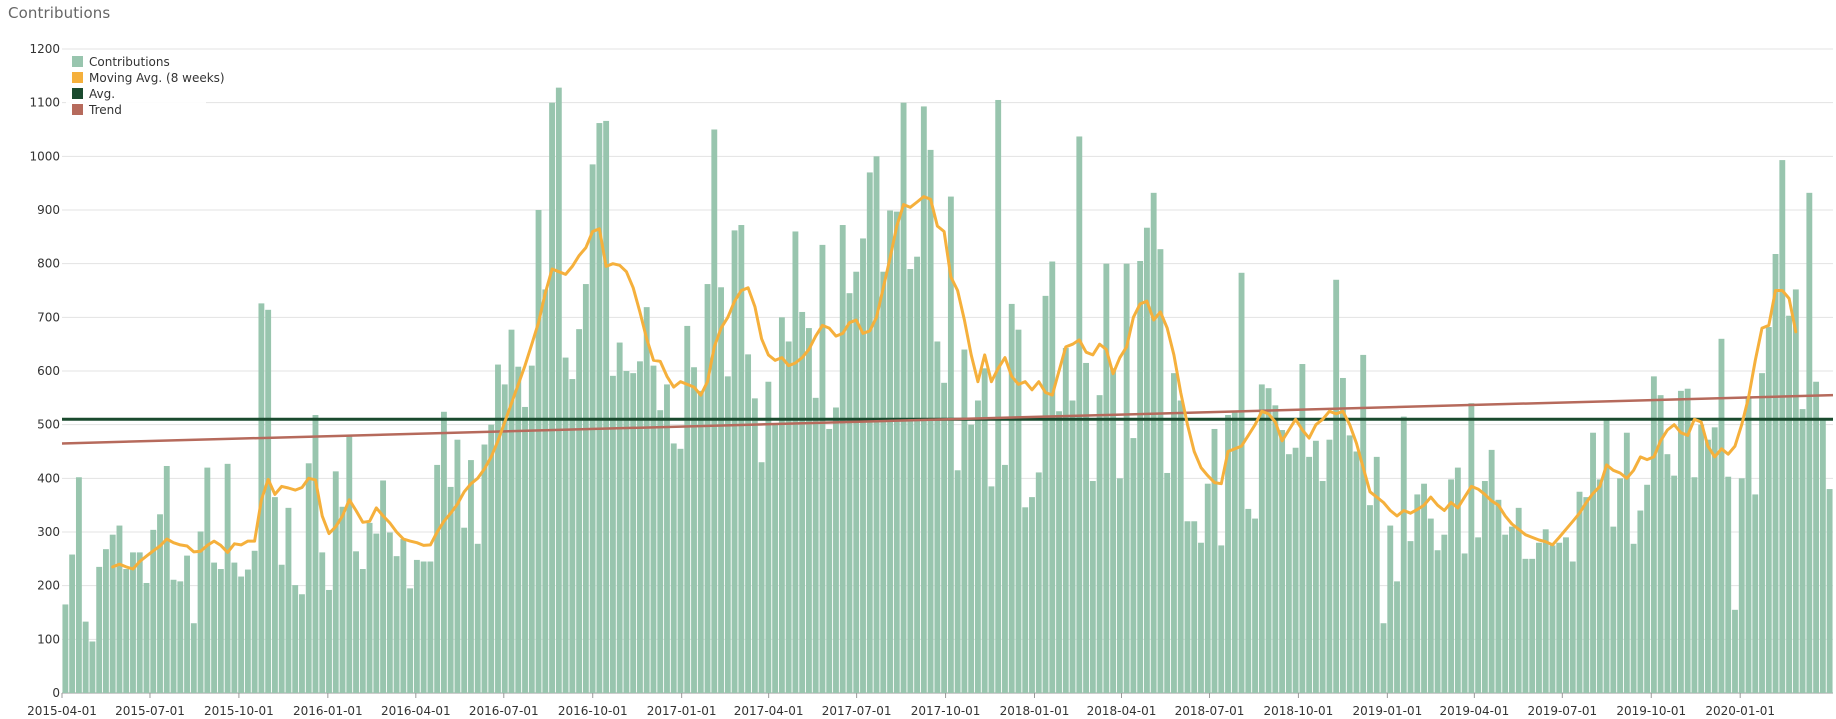  What do you see at coordinates (62, 711) in the screenshot?
I see `x-tick-label: 2015-04-01` at bounding box center [62, 711].